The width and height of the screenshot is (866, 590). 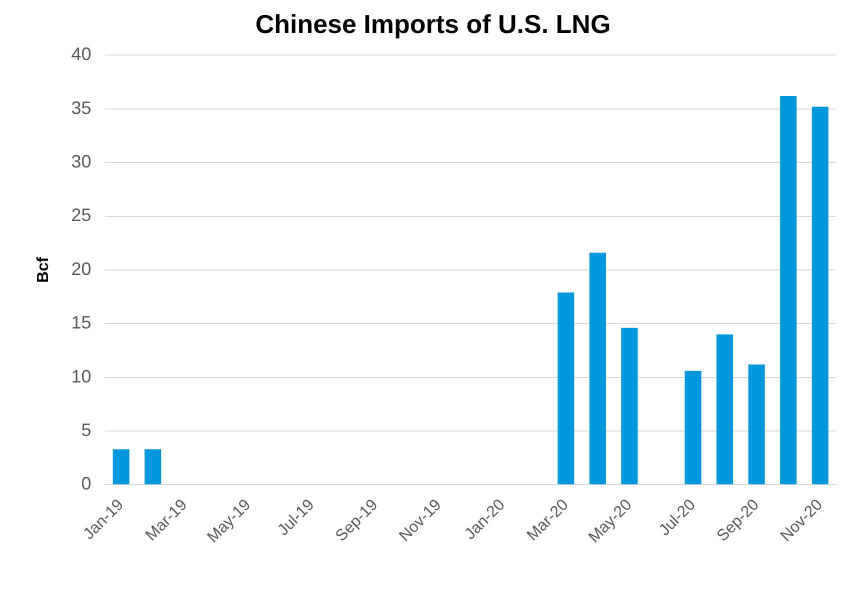 I want to click on y-tick-label: 40, so click(x=81, y=54).